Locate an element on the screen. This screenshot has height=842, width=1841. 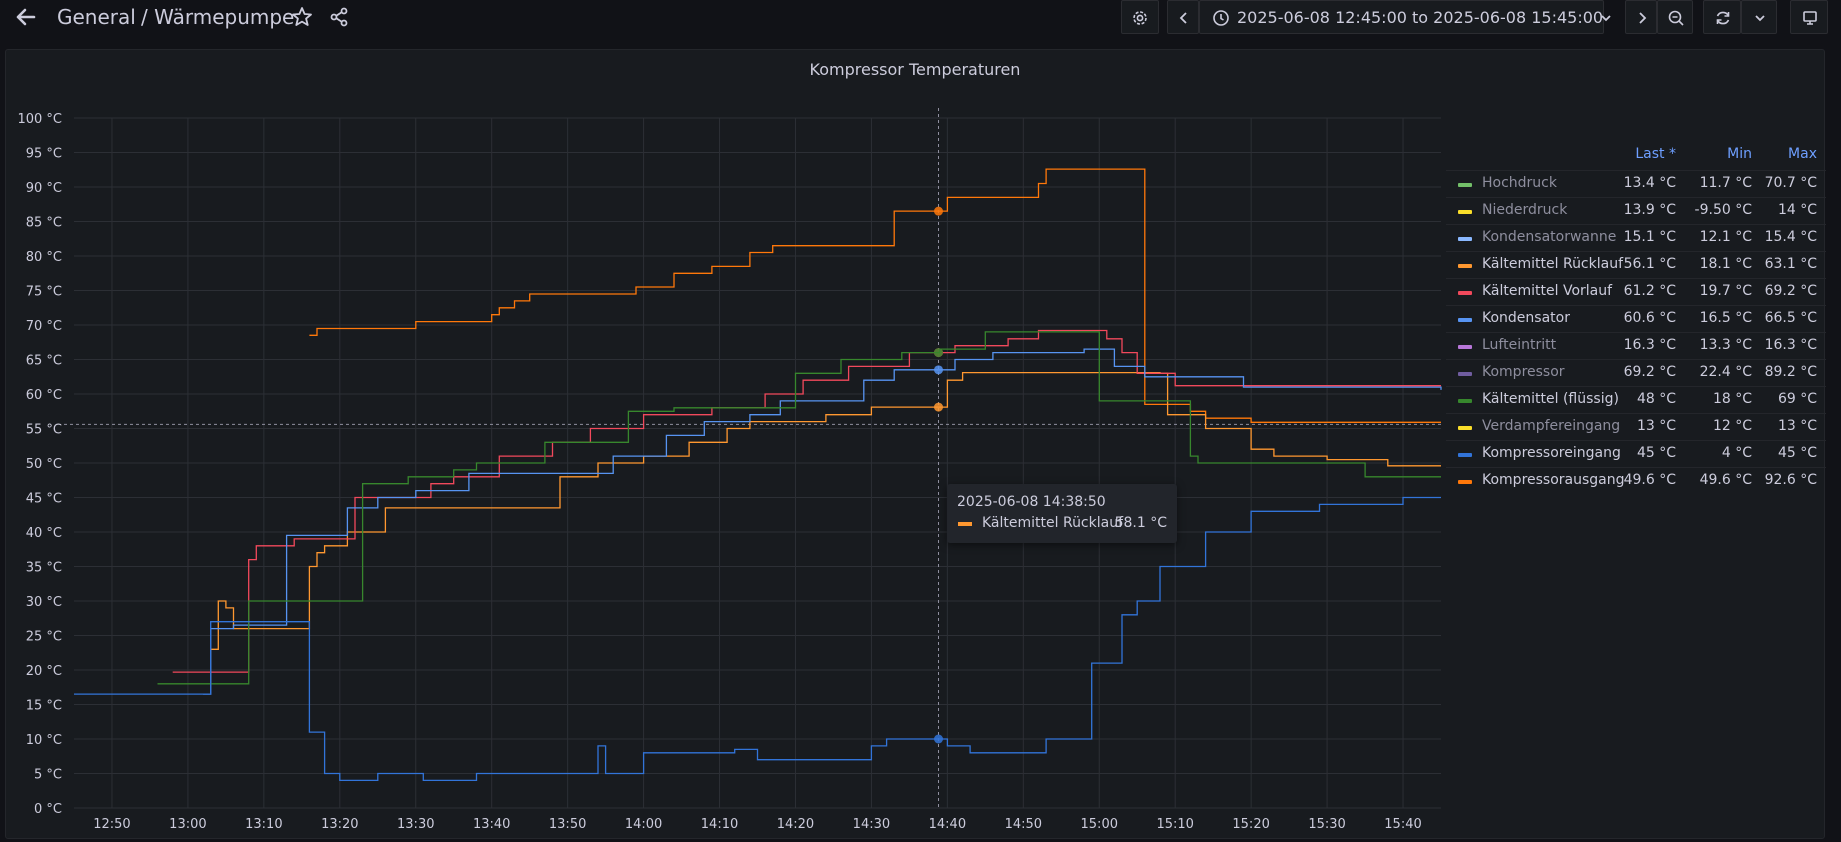
x-tick-label: 14:50 is located at coordinates (1023, 824).